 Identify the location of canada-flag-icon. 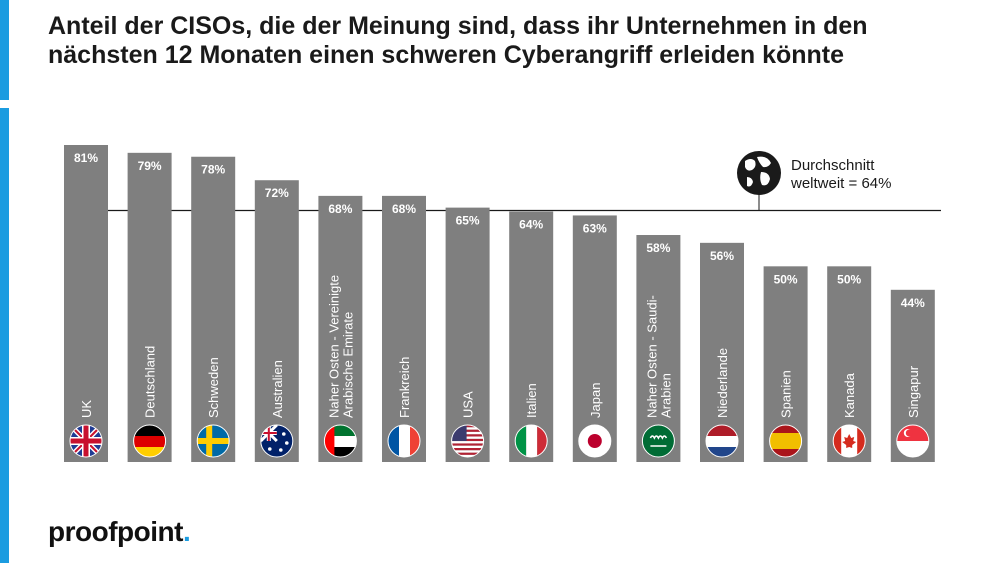
(849, 441).